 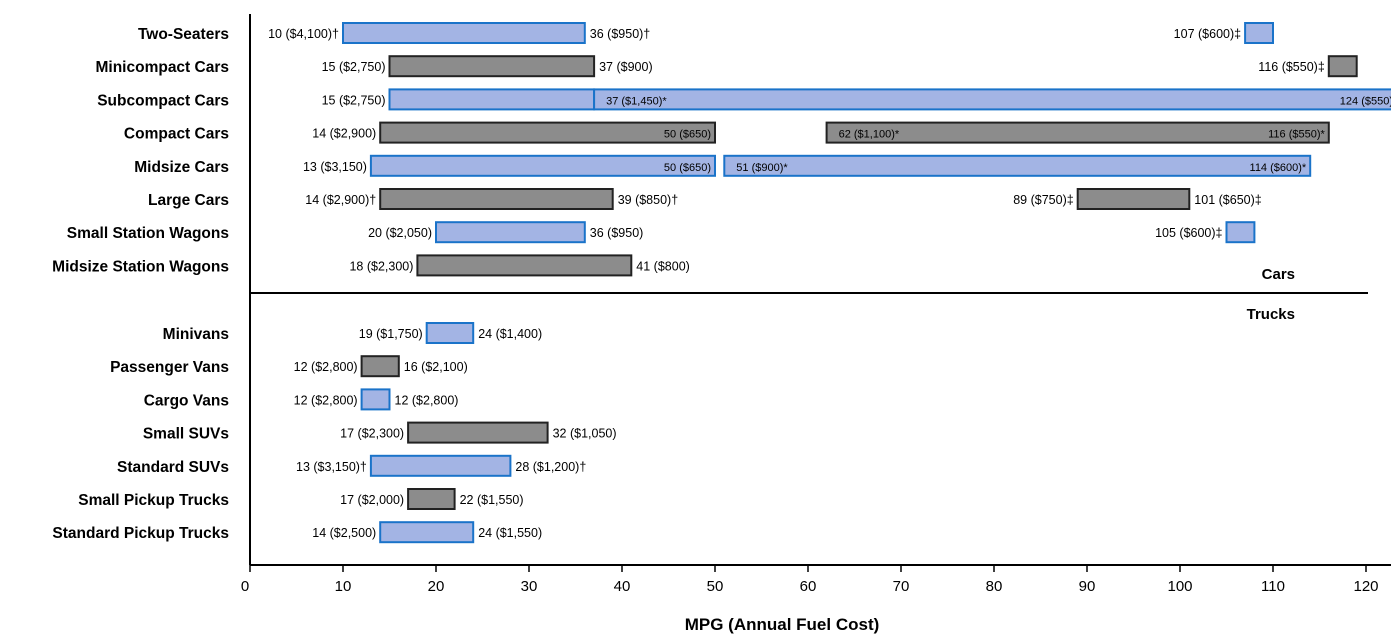 I want to click on category-label: Midsize Station Wagons, so click(x=140, y=266).